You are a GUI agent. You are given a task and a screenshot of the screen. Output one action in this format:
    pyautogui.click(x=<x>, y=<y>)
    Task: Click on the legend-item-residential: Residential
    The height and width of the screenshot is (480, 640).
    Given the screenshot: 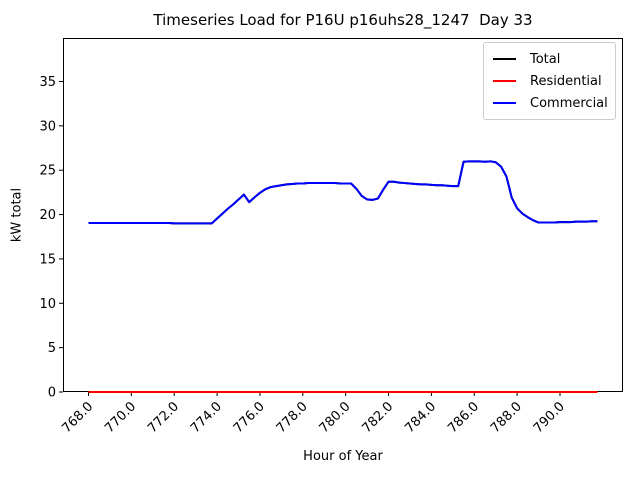 What is the action you would take?
    pyautogui.click(x=549, y=81)
    